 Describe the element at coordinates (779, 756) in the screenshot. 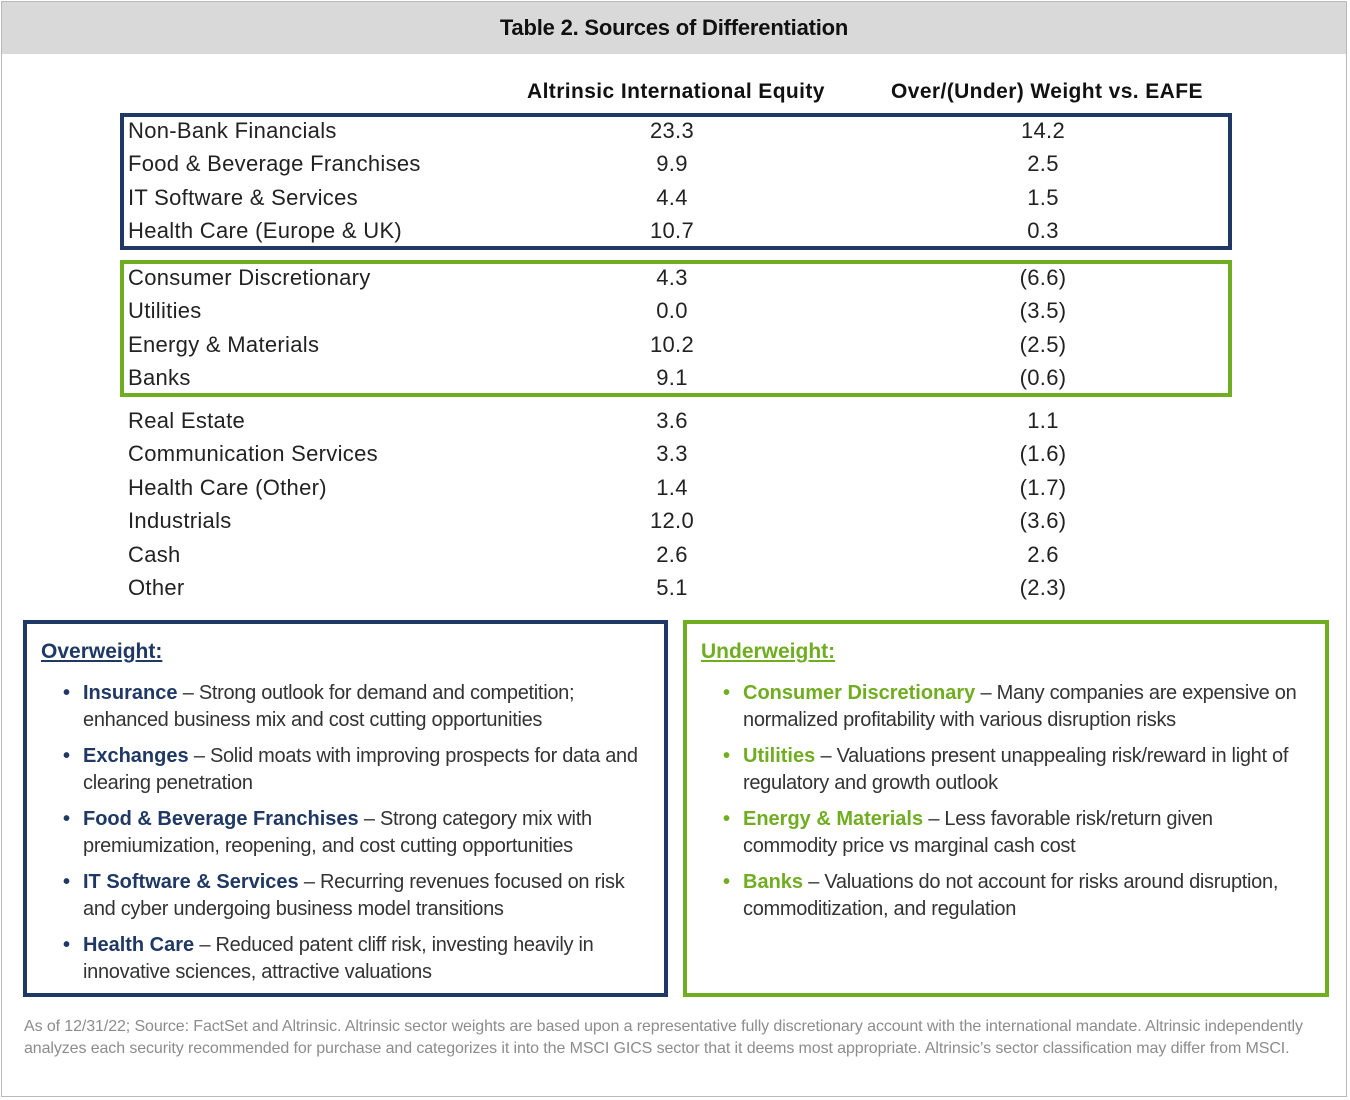

I see `bullet-term: Utilities` at that location.